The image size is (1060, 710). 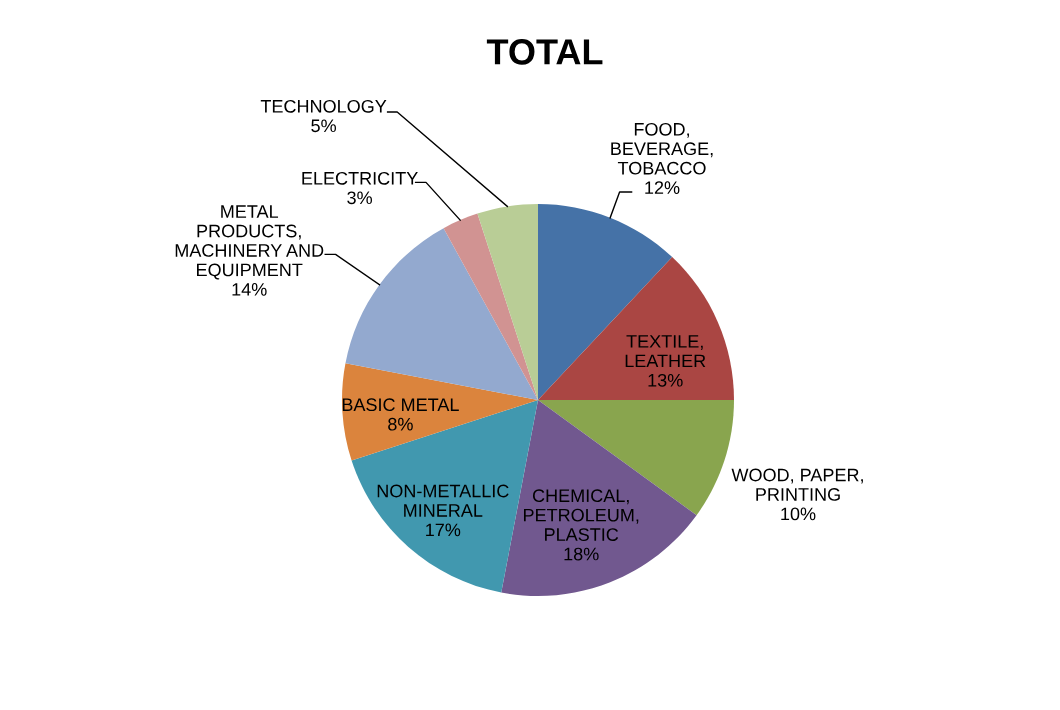 What do you see at coordinates (249, 242) in the screenshot?
I see `slice-label: METAL PRODUCTS, MACHINERY AND EQUIPMENT` at bounding box center [249, 242].